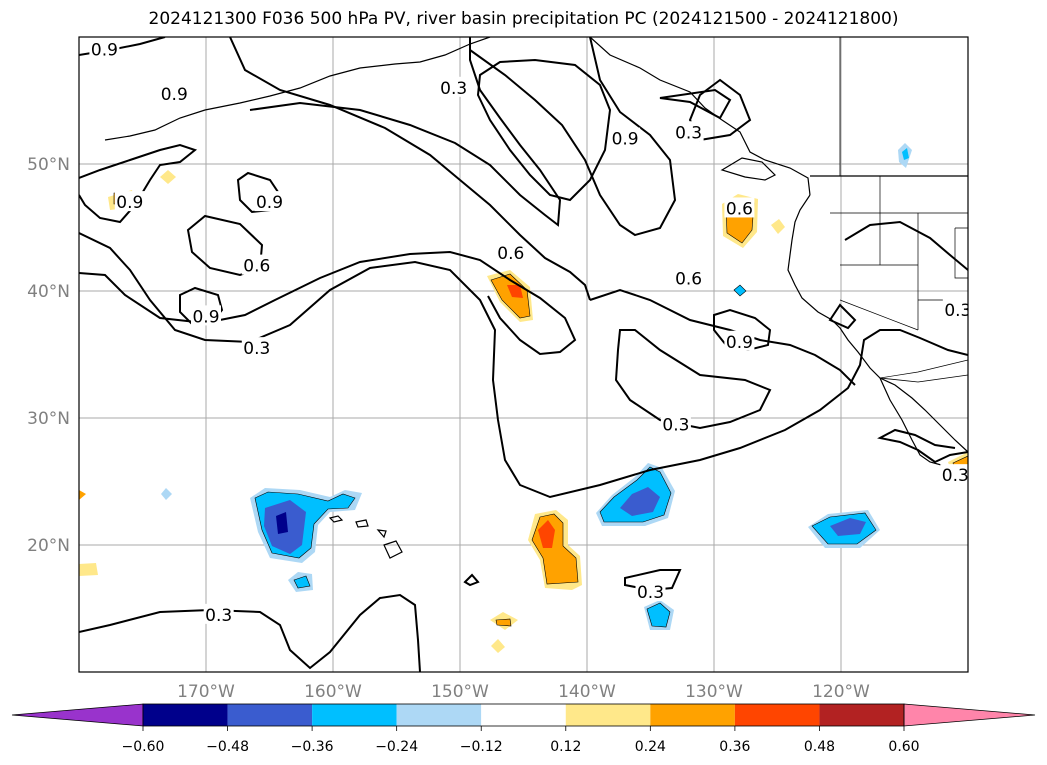 The image size is (1047, 765). Describe the element at coordinates (714, 692) in the screenshot. I see `lon-tick-label: 130°W` at that location.